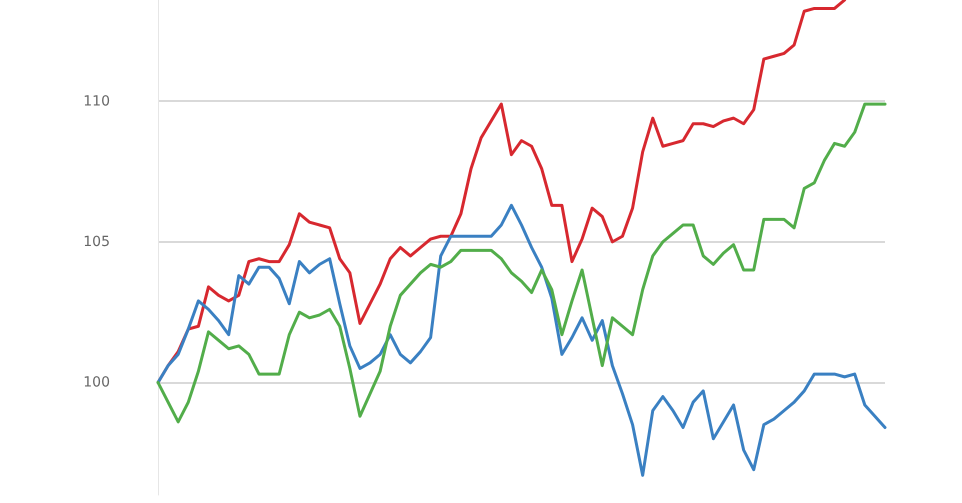  I want to click on y-tick-label: 105, so click(96, 242).